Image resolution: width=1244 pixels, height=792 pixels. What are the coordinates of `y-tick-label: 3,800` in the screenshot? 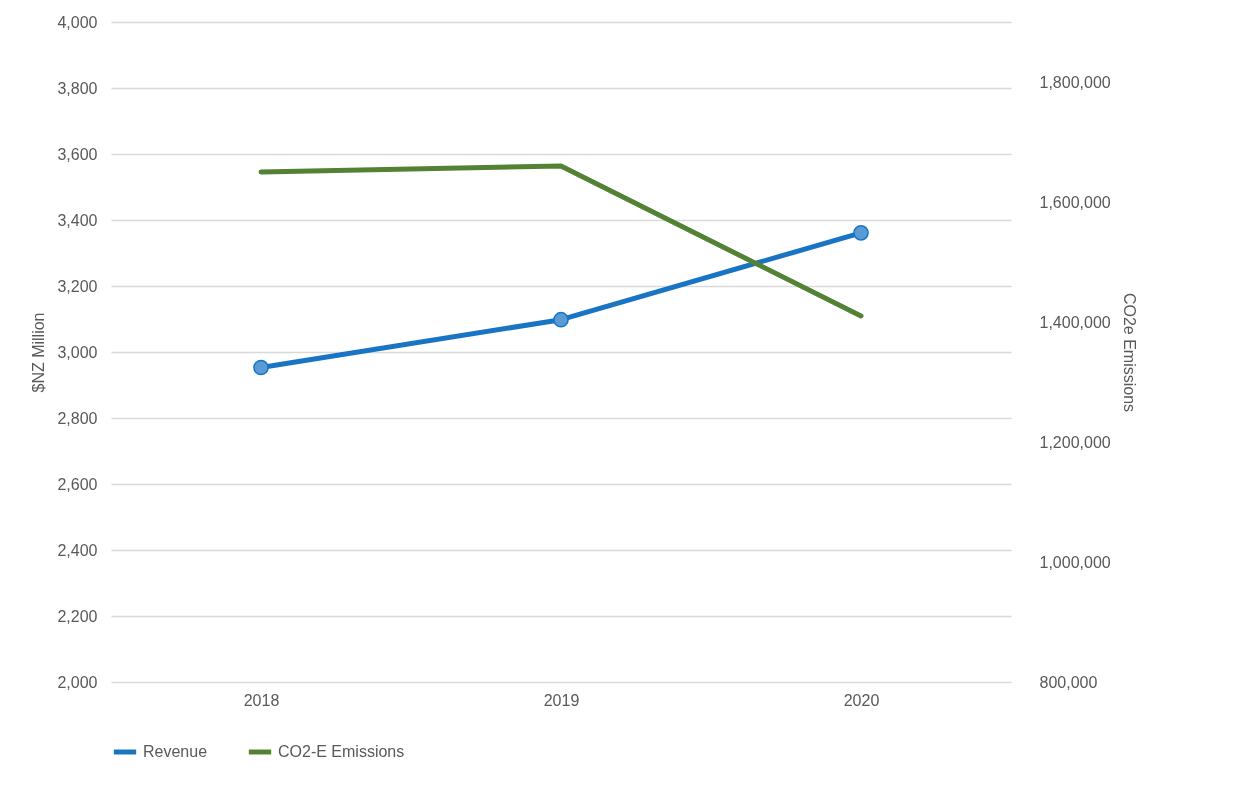 It's located at (77, 88).